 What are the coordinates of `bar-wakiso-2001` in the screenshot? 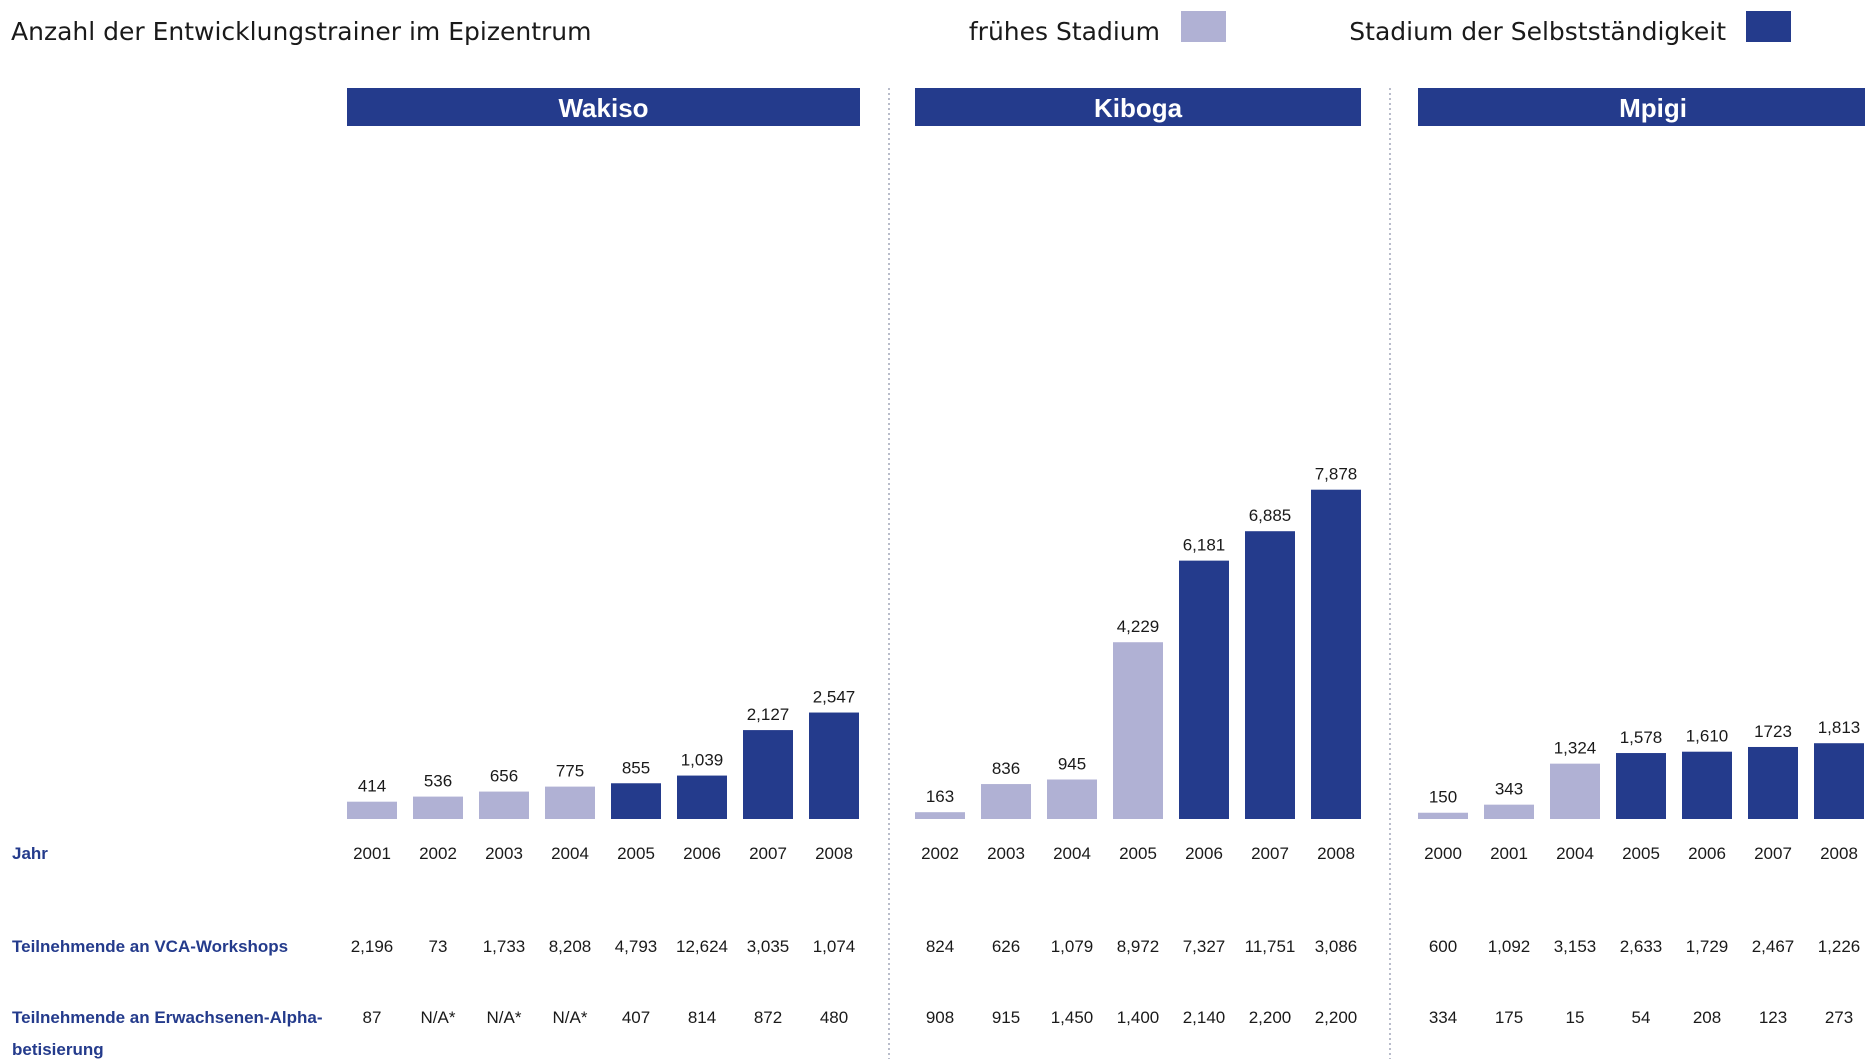 It's located at (372, 810).